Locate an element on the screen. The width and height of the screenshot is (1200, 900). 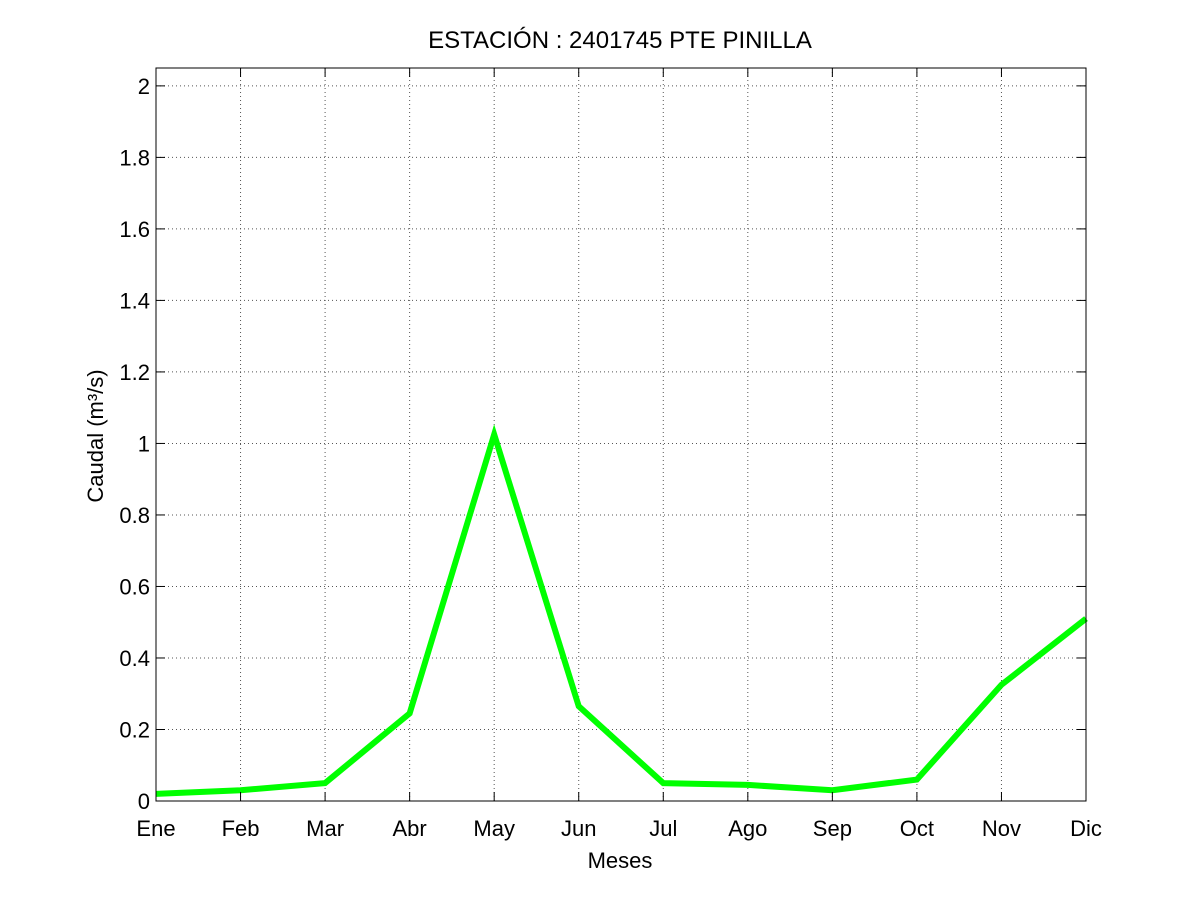
x-tick-label: May is located at coordinates (494, 828).